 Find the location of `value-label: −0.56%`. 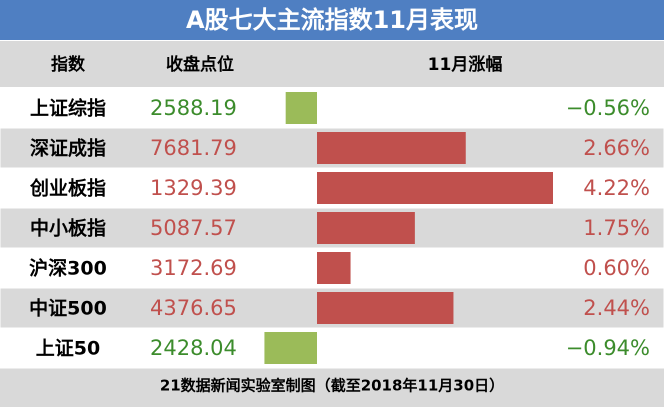

value-label: −0.56% is located at coordinates (608, 108).